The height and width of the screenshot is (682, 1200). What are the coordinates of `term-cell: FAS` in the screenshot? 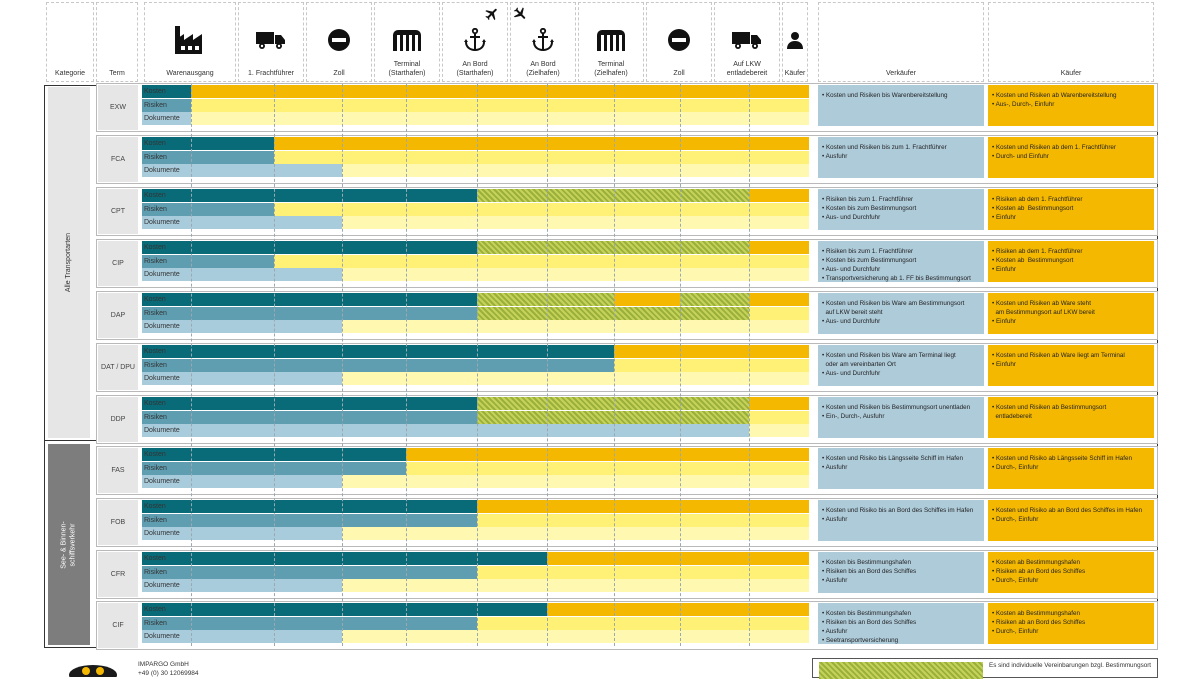 It's located at (118, 470).